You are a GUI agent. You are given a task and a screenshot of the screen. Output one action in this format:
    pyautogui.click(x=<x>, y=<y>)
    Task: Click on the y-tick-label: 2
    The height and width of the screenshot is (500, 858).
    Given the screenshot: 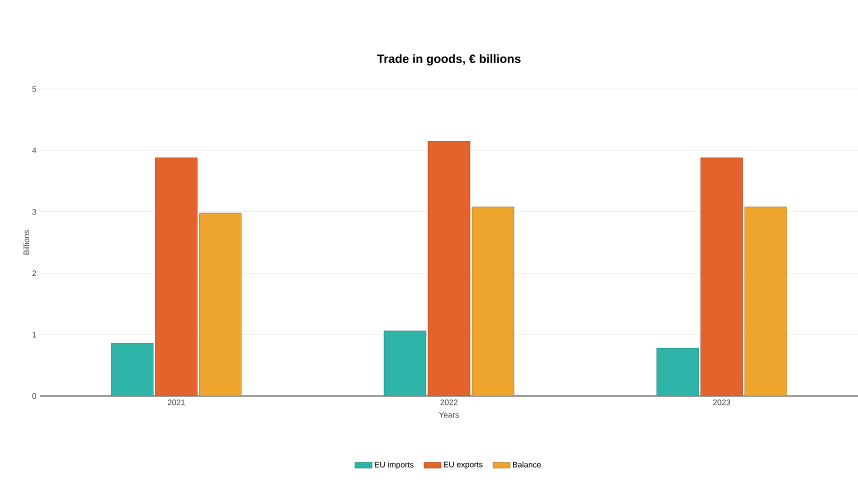 What is the action you would take?
    pyautogui.click(x=34, y=273)
    